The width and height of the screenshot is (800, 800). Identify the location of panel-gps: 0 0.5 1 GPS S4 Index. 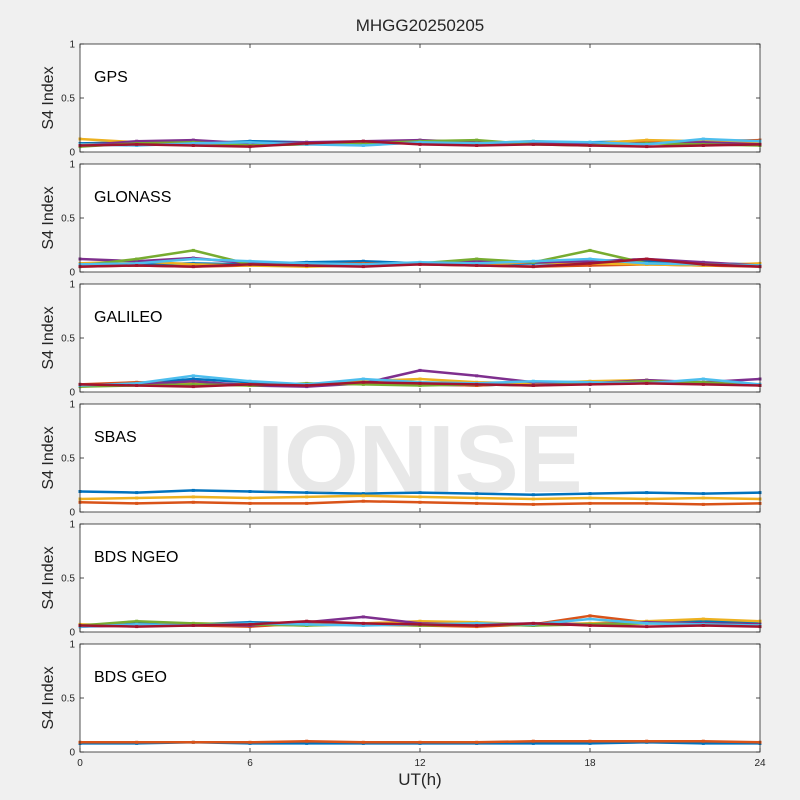
(401, 99).